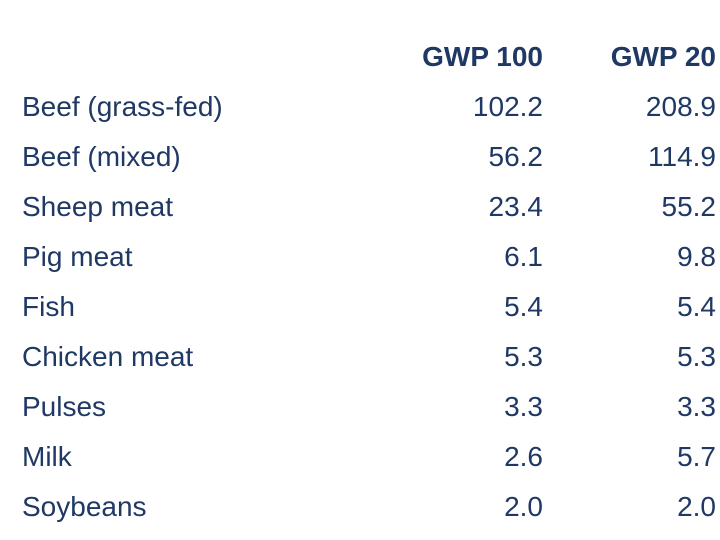 The height and width of the screenshot is (540, 720). What do you see at coordinates (48, 306) in the screenshot?
I see `row-label: Fish` at bounding box center [48, 306].